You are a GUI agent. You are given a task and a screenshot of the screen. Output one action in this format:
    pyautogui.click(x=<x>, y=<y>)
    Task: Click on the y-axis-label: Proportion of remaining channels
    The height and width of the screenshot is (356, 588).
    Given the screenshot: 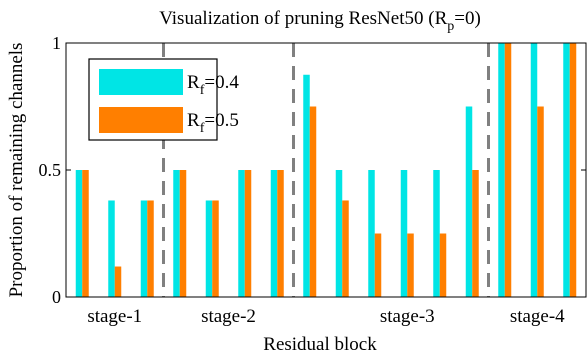 What is the action you would take?
    pyautogui.click(x=16, y=170)
    